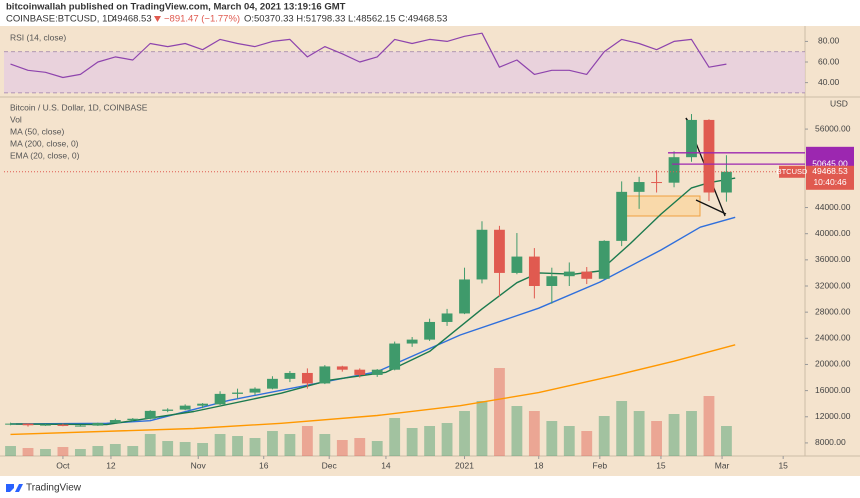  What do you see at coordinates (833, 311) in the screenshot?
I see `y-tick-label: 28000.00` at bounding box center [833, 311].